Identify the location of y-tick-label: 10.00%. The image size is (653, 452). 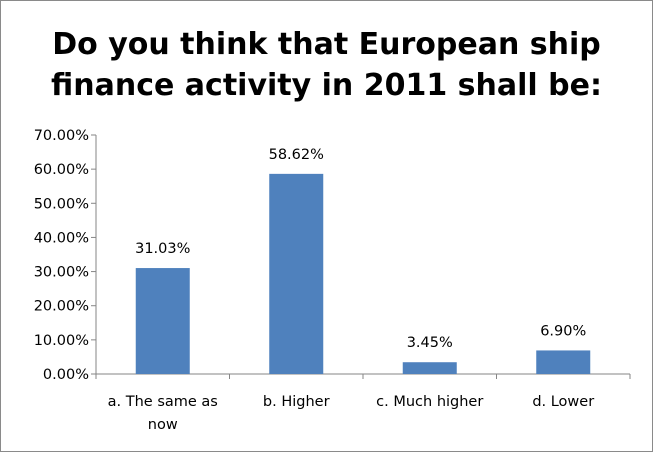
(61, 341).